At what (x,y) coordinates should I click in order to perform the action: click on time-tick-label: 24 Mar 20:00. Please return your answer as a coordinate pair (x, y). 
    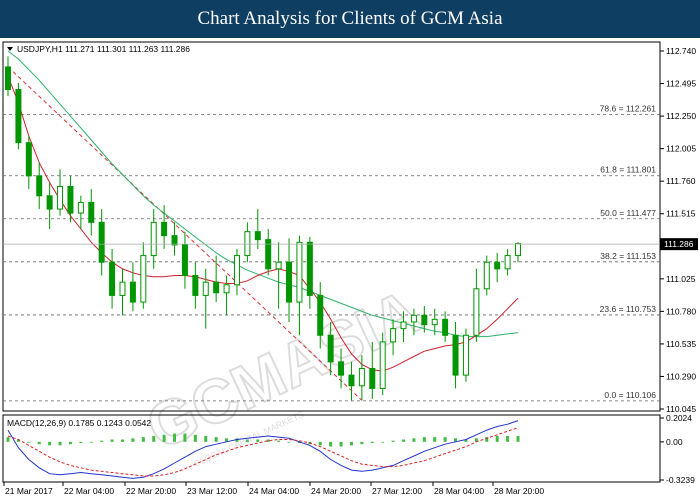
    Looking at the image, I should click on (336, 491).